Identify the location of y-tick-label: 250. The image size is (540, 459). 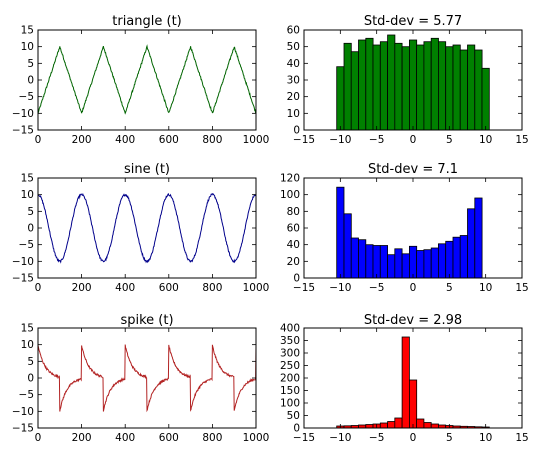
(290, 366).